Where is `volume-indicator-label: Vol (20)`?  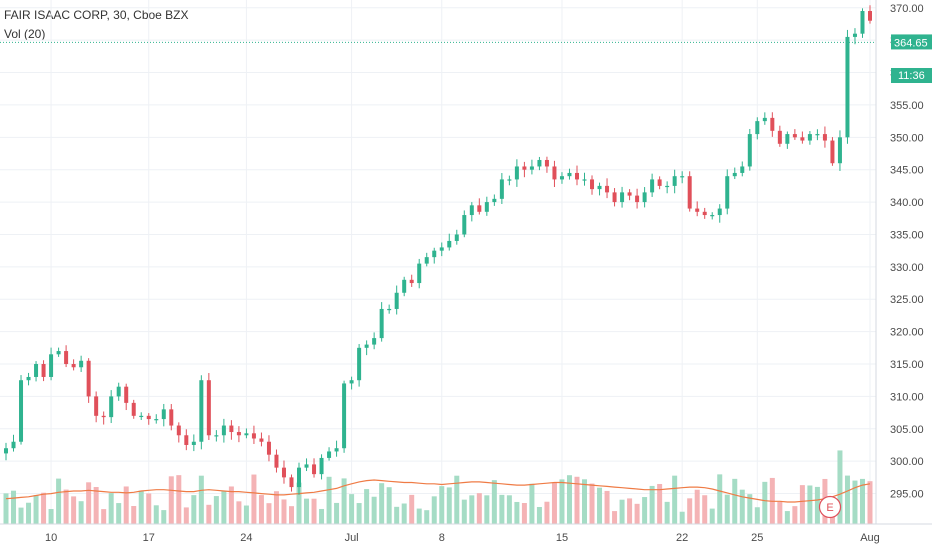 volume-indicator-label: Vol (20) is located at coordinates (25, 34).